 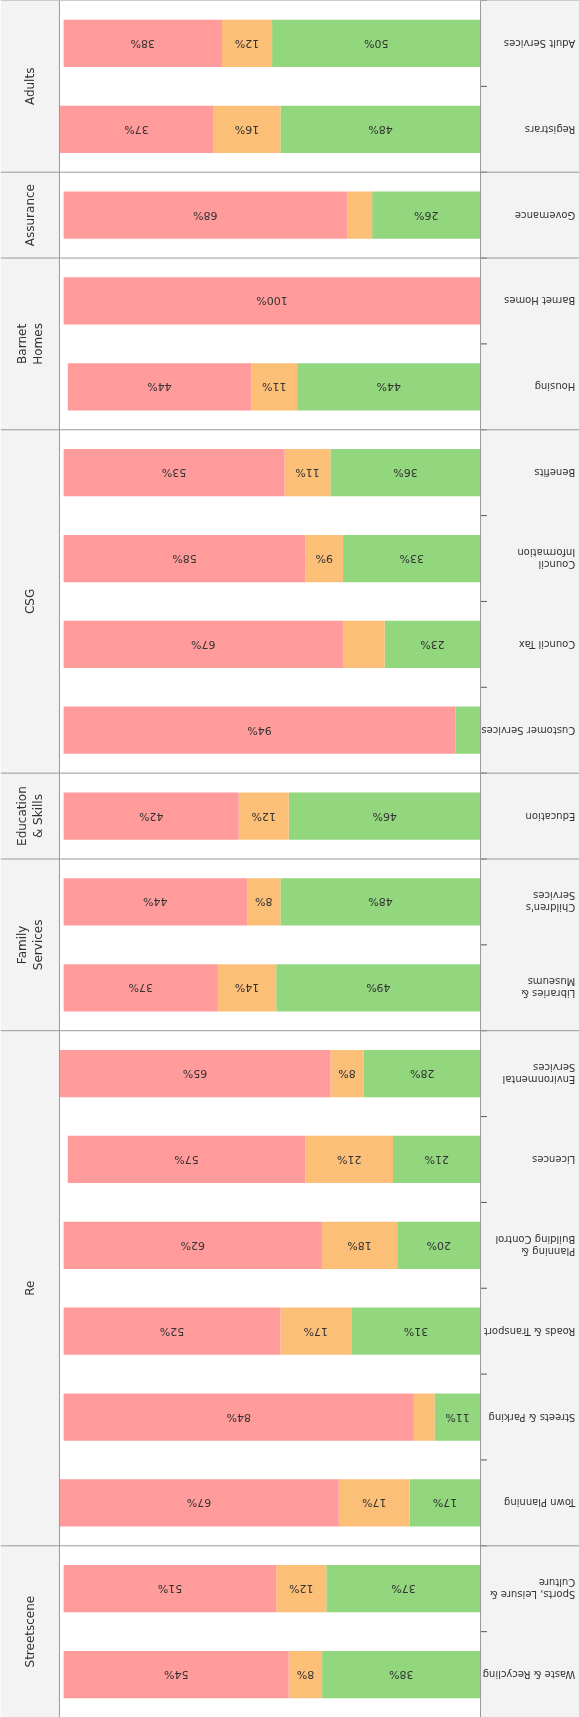 I want to click on data-label: 65%, so click(x=195, y=1074).